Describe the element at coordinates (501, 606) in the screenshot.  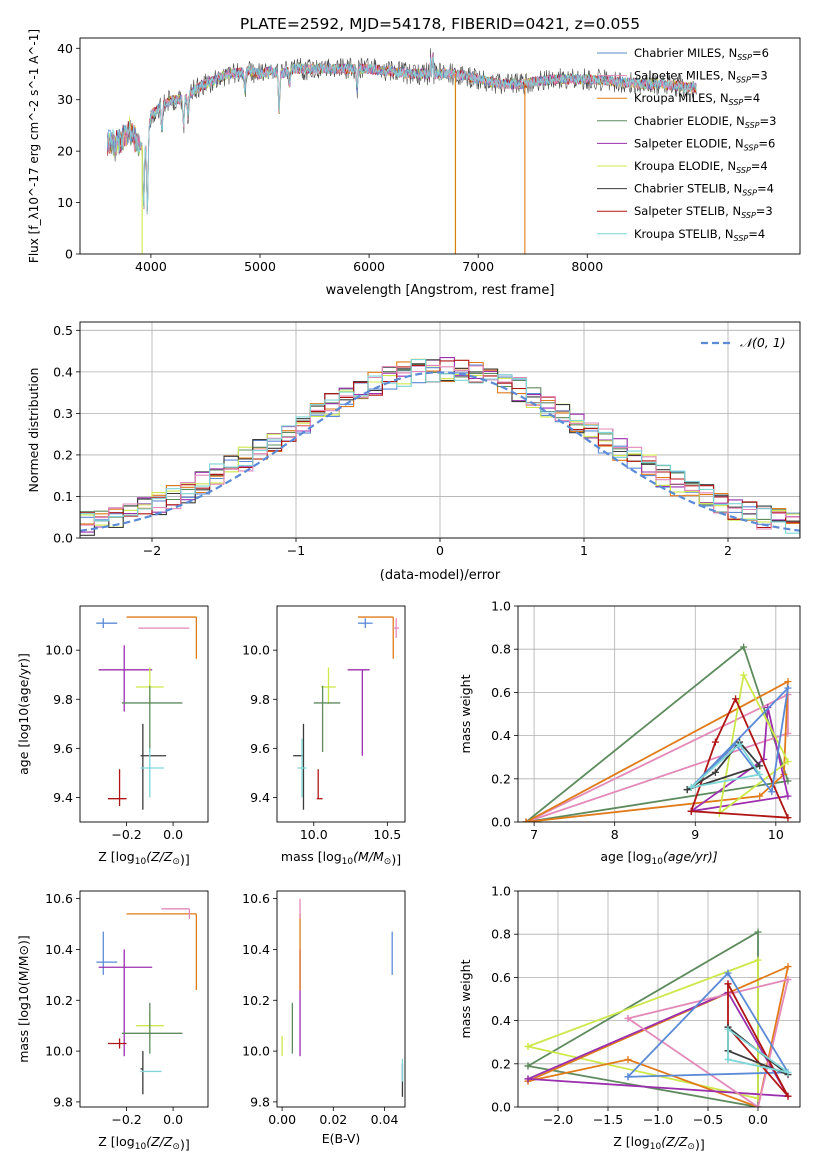
I see `weight_vs_age-ytick-label: 1.0` at that location.